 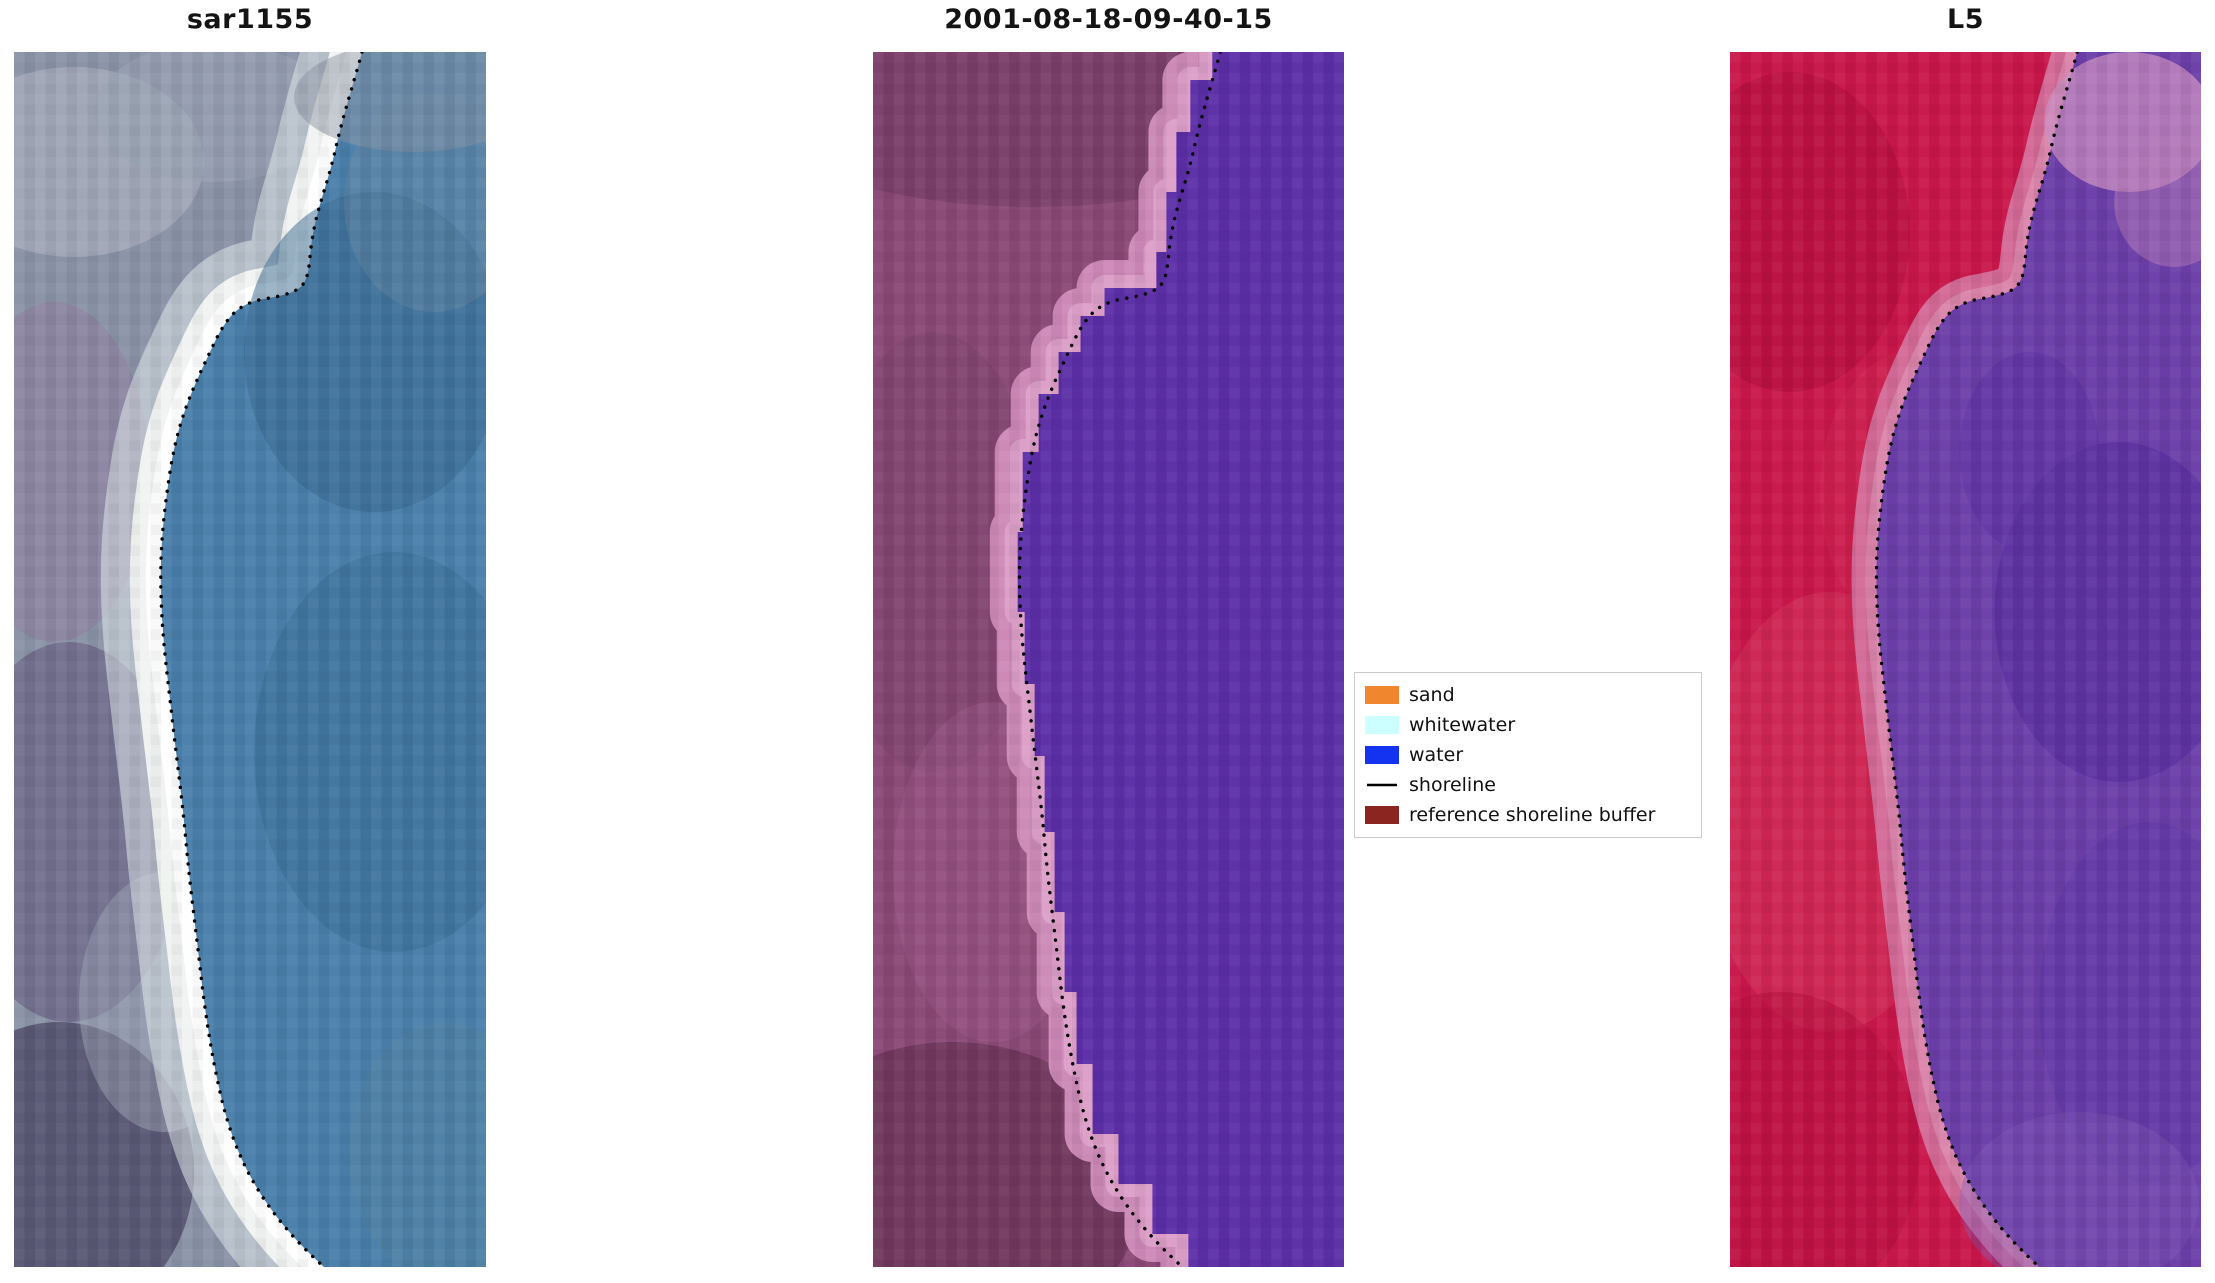 I want to click on legend-label-water: water, so click(x=1436, y=755).